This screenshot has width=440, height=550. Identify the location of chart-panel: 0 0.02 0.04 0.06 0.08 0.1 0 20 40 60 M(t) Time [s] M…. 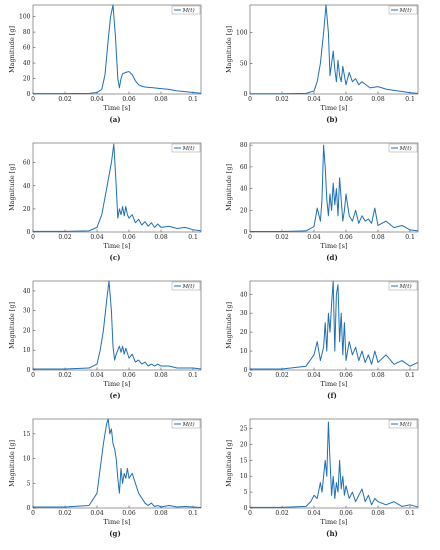
(105, 202).